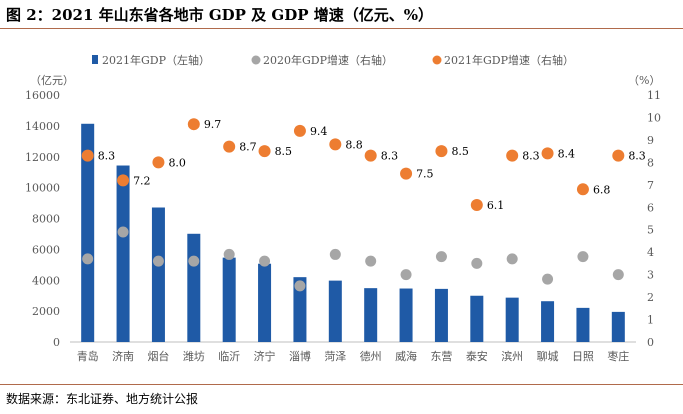  Describe the element at coordinates (353, 259) in the screenshot. I see `scatter-series-2020` at that location.